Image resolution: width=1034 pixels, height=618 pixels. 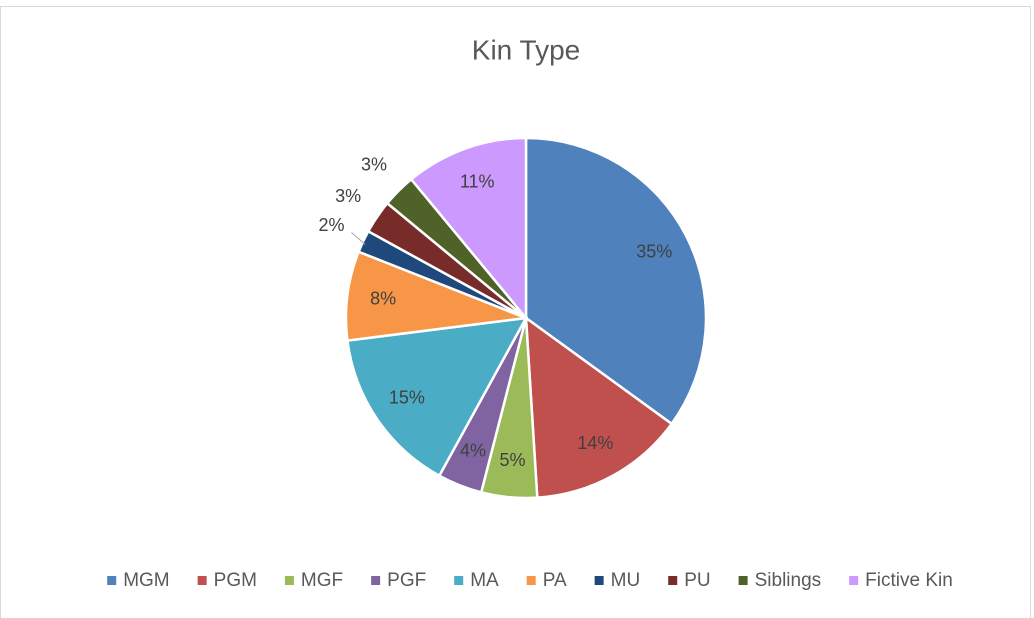 What do you see at coordinates (512, 460) in the screenshot?
I see `data-label: 5%` at bounding box center [512, 460].